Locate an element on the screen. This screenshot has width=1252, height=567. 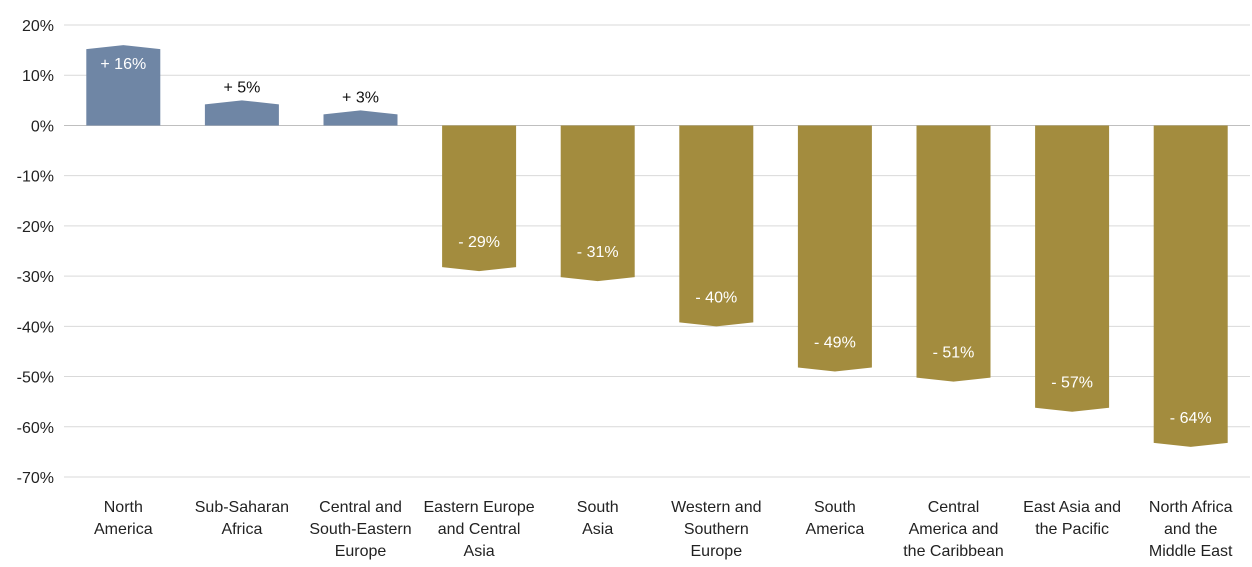
data-label: + 5% is located at coordinates (241, 87).